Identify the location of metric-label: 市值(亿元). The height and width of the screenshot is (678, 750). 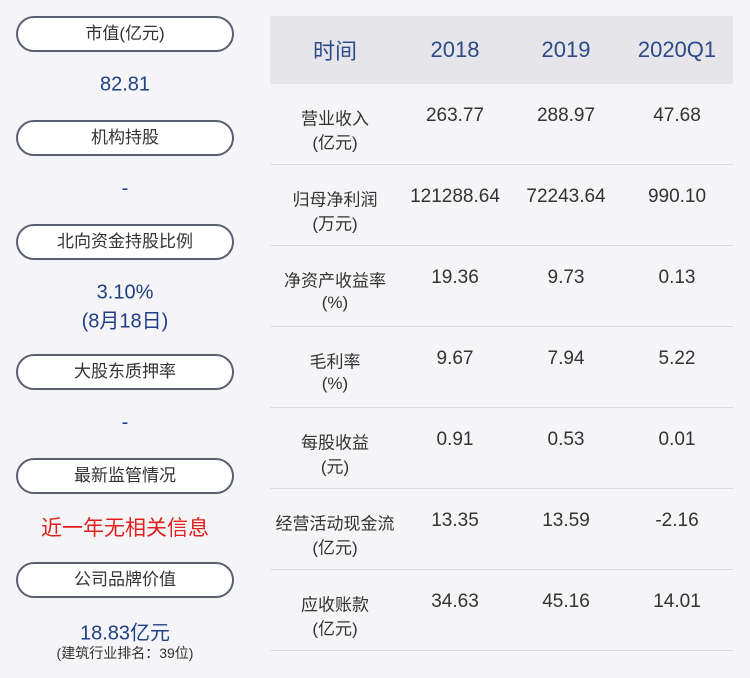
(125, 34).